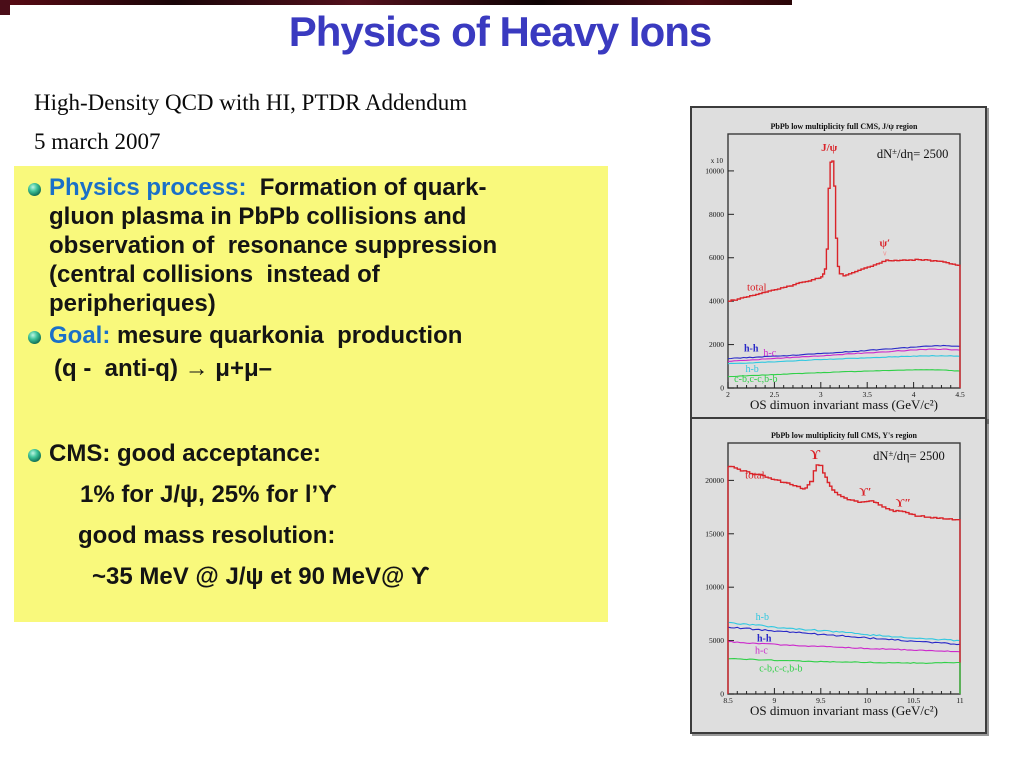 The height and width of the screenshot is (768, 1024). I want to click on top-edge-artifact, so click(396, 2).